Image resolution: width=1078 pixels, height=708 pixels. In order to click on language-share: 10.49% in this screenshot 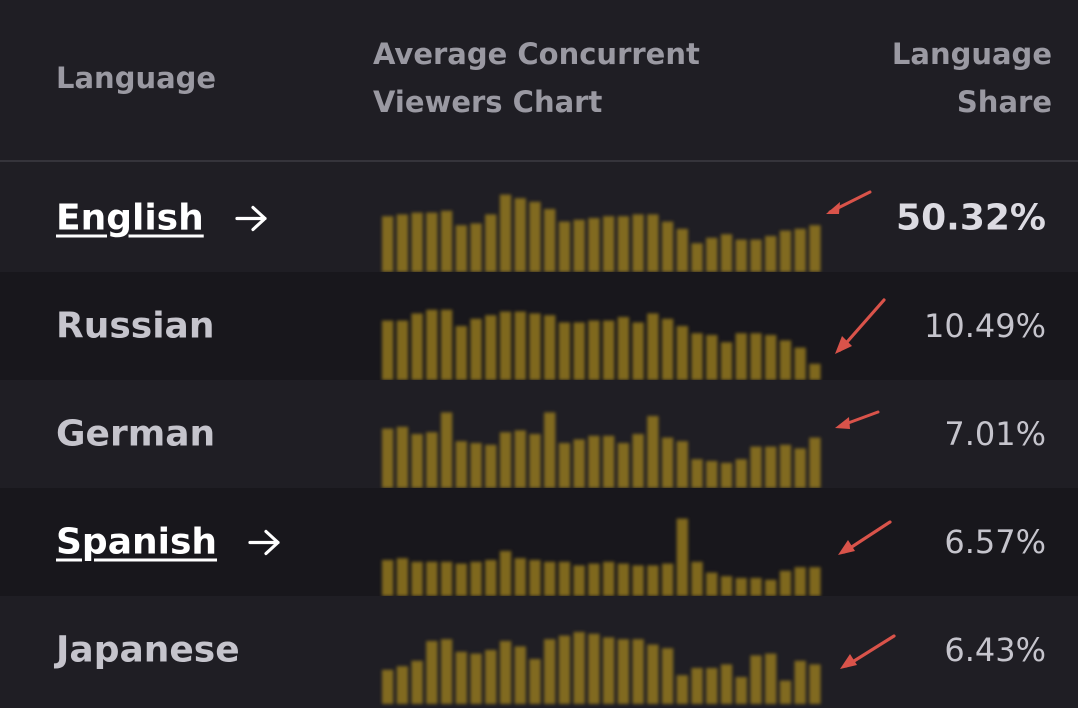, I will do `click(984, 326)`.